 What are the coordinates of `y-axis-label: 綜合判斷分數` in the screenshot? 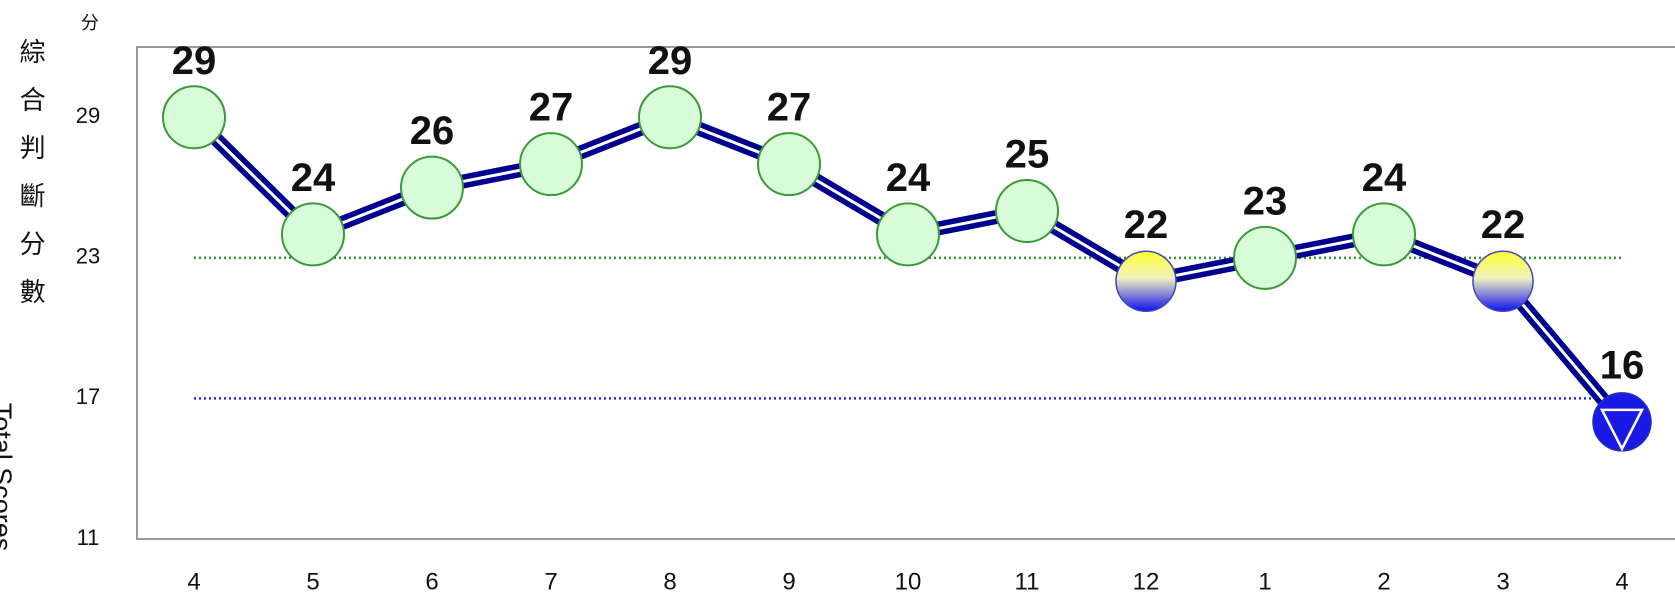 It's located at (31, 182).